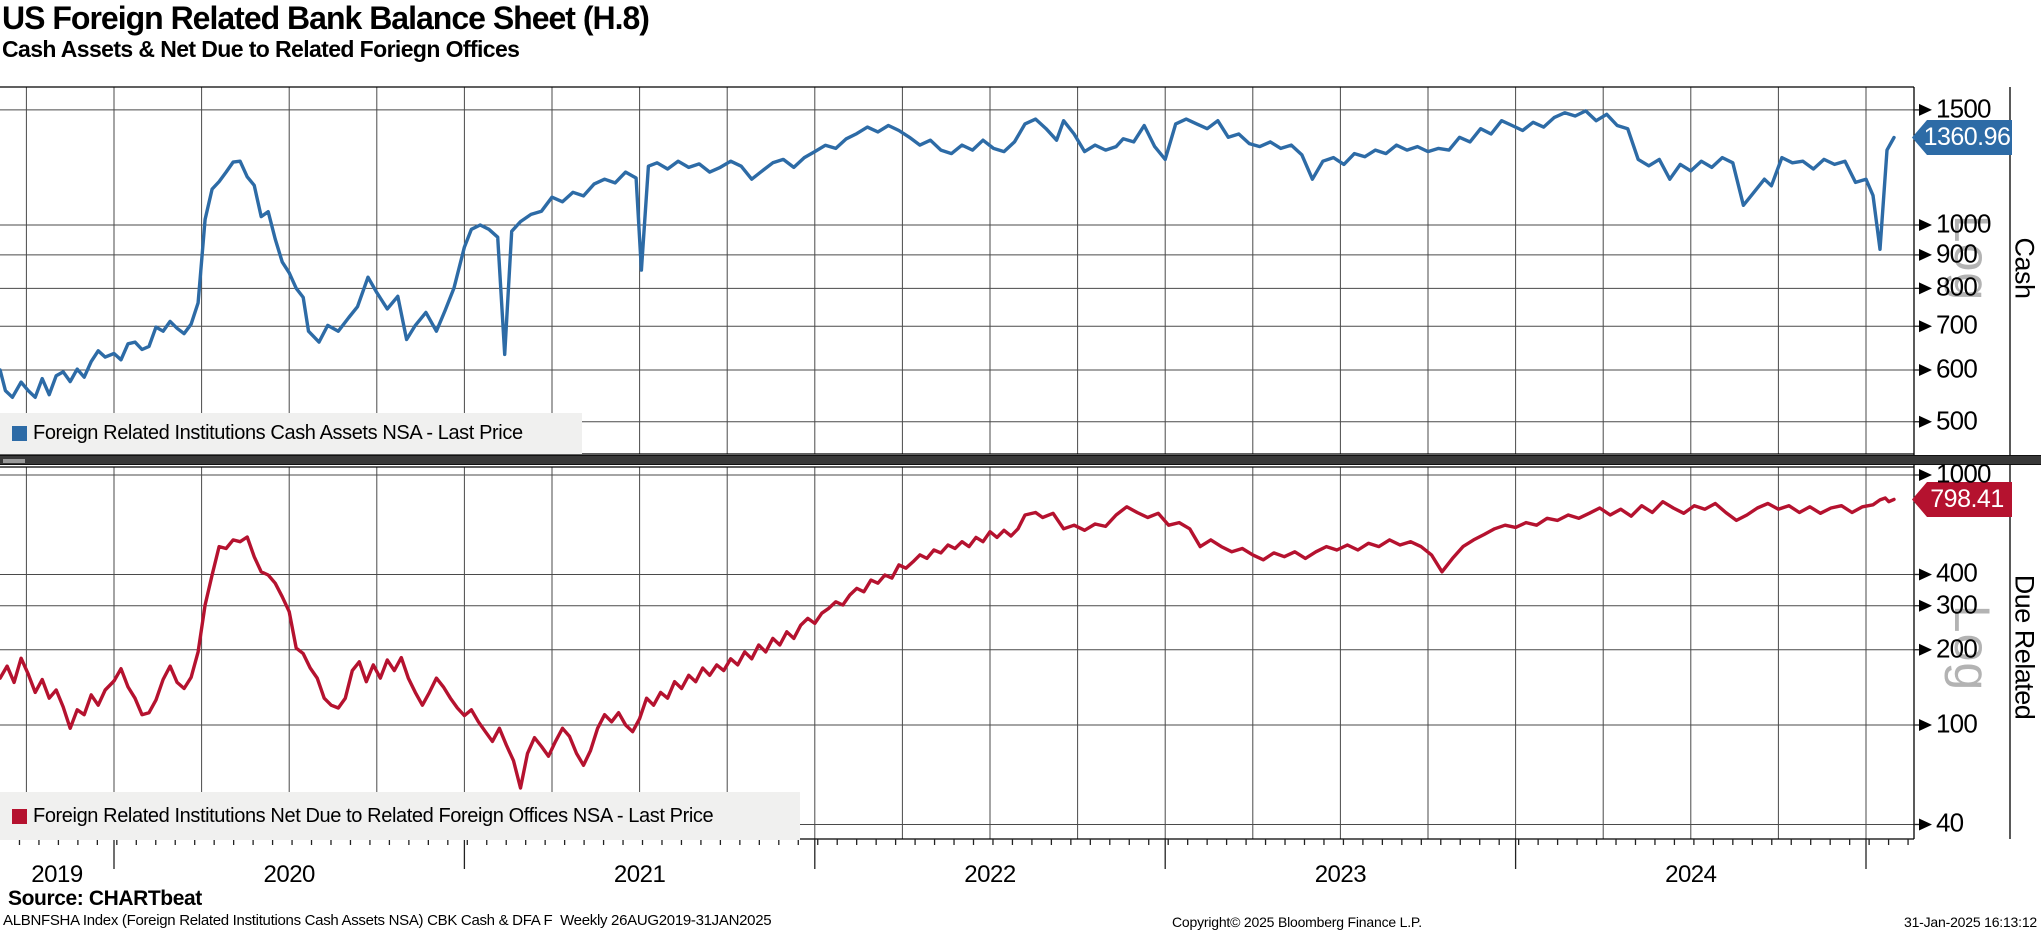  What do you see at coordinates (1963, 108) in the screenshot?
I see `y-axis-tick-label: 1500` at bounding box center [1963, 108].